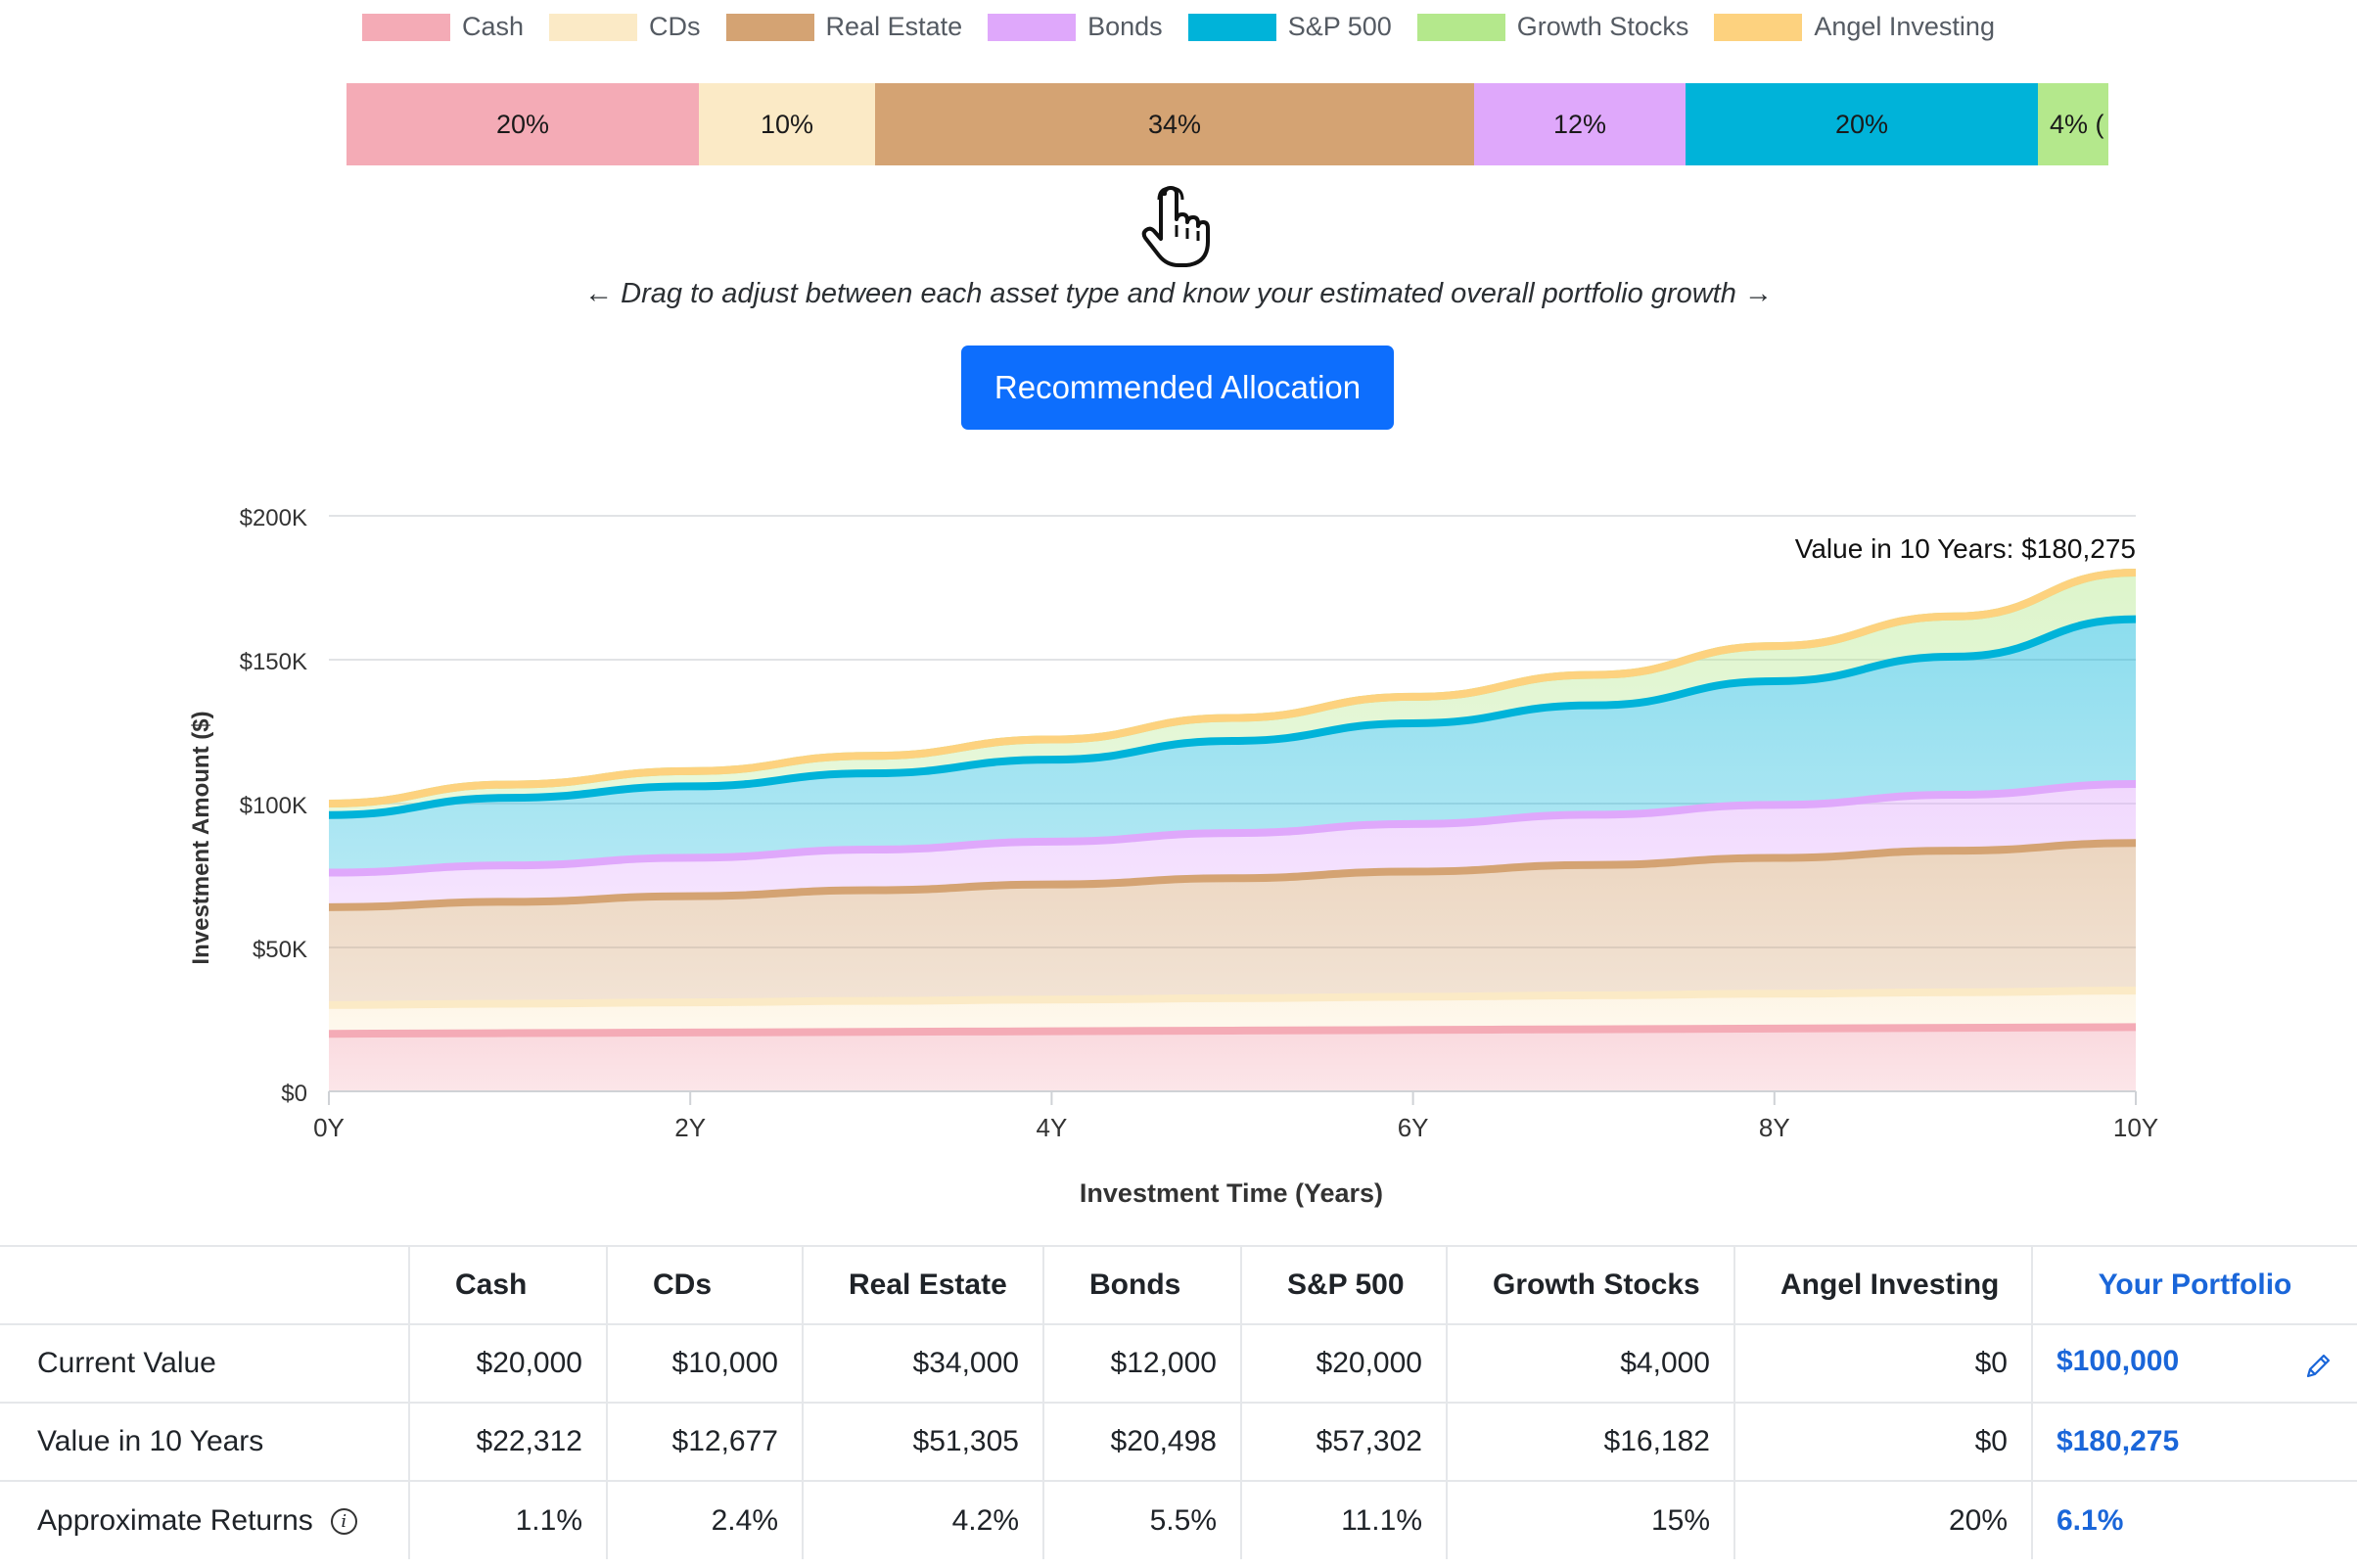 This screenshot has height=1568, width=2357. I want to click on column-header: CDs, so click(704, 1284).